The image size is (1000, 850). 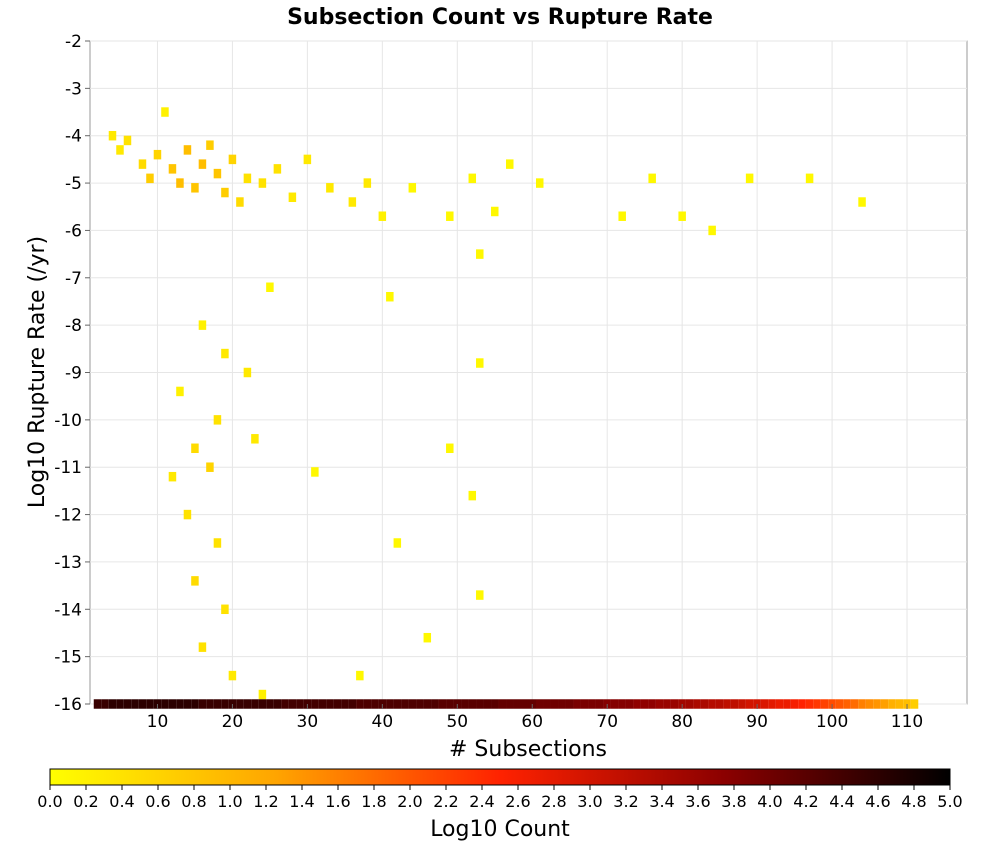 What do you see at coordinates (301, 801) in the screenshot?
I see `colorbar-tick-label: 1.4` at bounding box center [301, 801].